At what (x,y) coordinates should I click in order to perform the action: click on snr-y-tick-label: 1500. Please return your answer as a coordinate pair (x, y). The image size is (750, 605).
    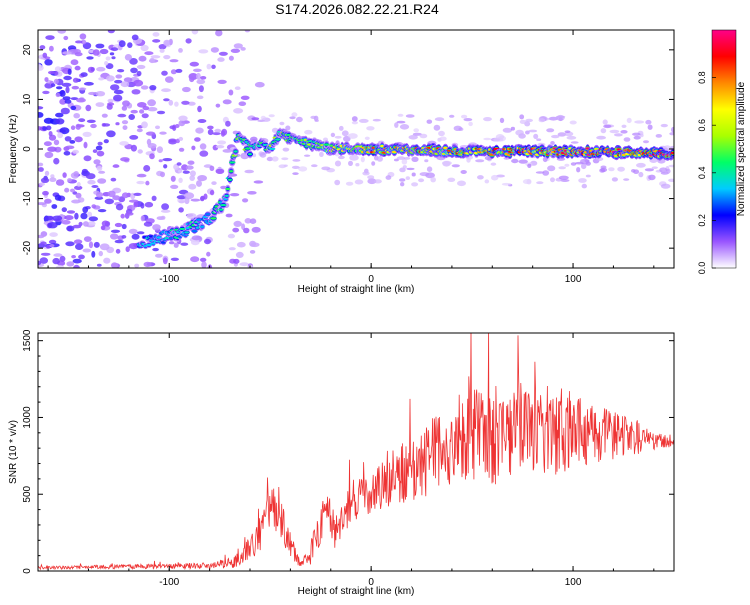
    Looking at the image, I should click on (27, 340).